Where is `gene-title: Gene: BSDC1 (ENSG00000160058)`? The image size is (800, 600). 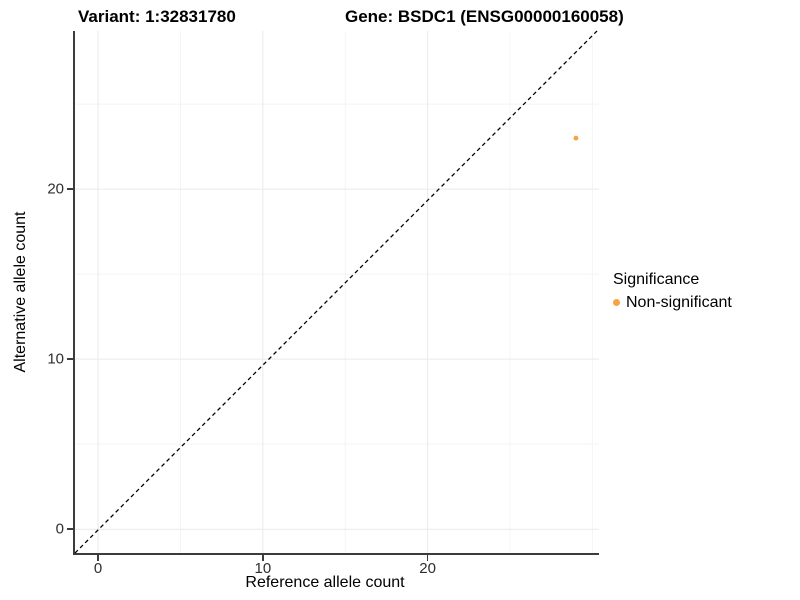 gene-title: Gene: BSDC1 (ENSG00000160058) is located at coordinates (484, 16).